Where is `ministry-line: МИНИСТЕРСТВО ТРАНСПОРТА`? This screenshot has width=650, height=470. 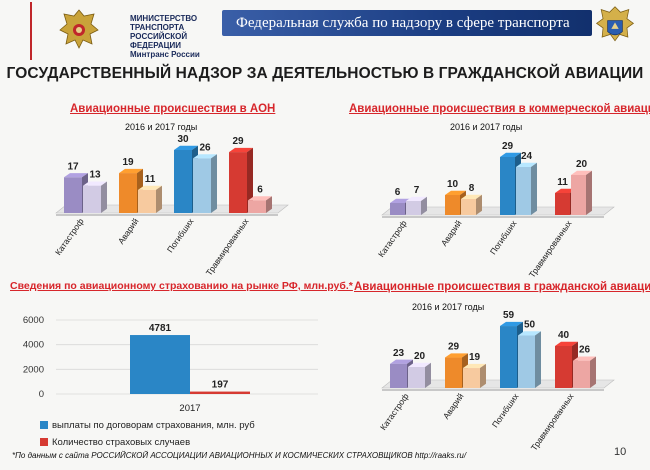 ministry-line: МИНИСТЕРСТВО ТРАНСПОРТА is located at coordinates (164, 23).